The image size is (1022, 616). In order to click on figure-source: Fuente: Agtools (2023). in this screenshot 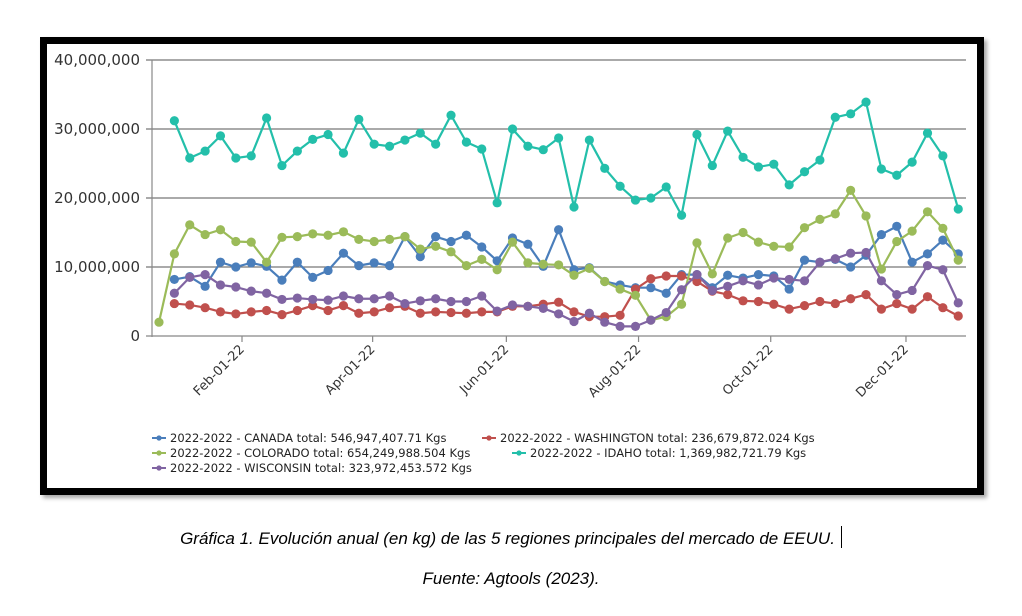, I will do `click(511, 579)`.